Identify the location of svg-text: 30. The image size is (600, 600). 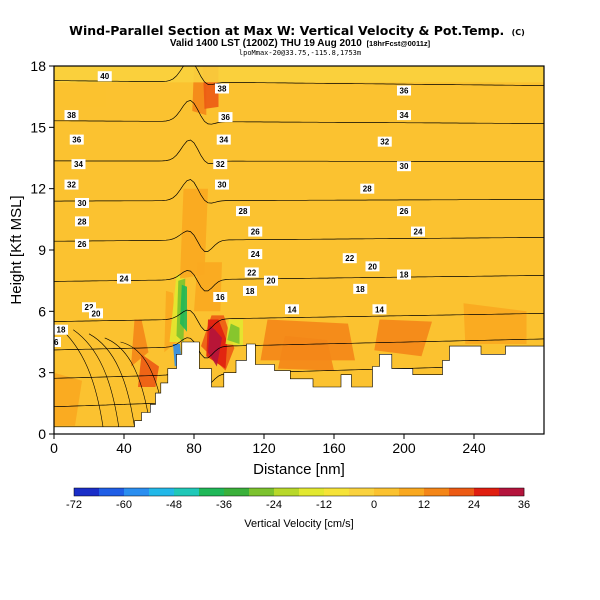
(404, 166).